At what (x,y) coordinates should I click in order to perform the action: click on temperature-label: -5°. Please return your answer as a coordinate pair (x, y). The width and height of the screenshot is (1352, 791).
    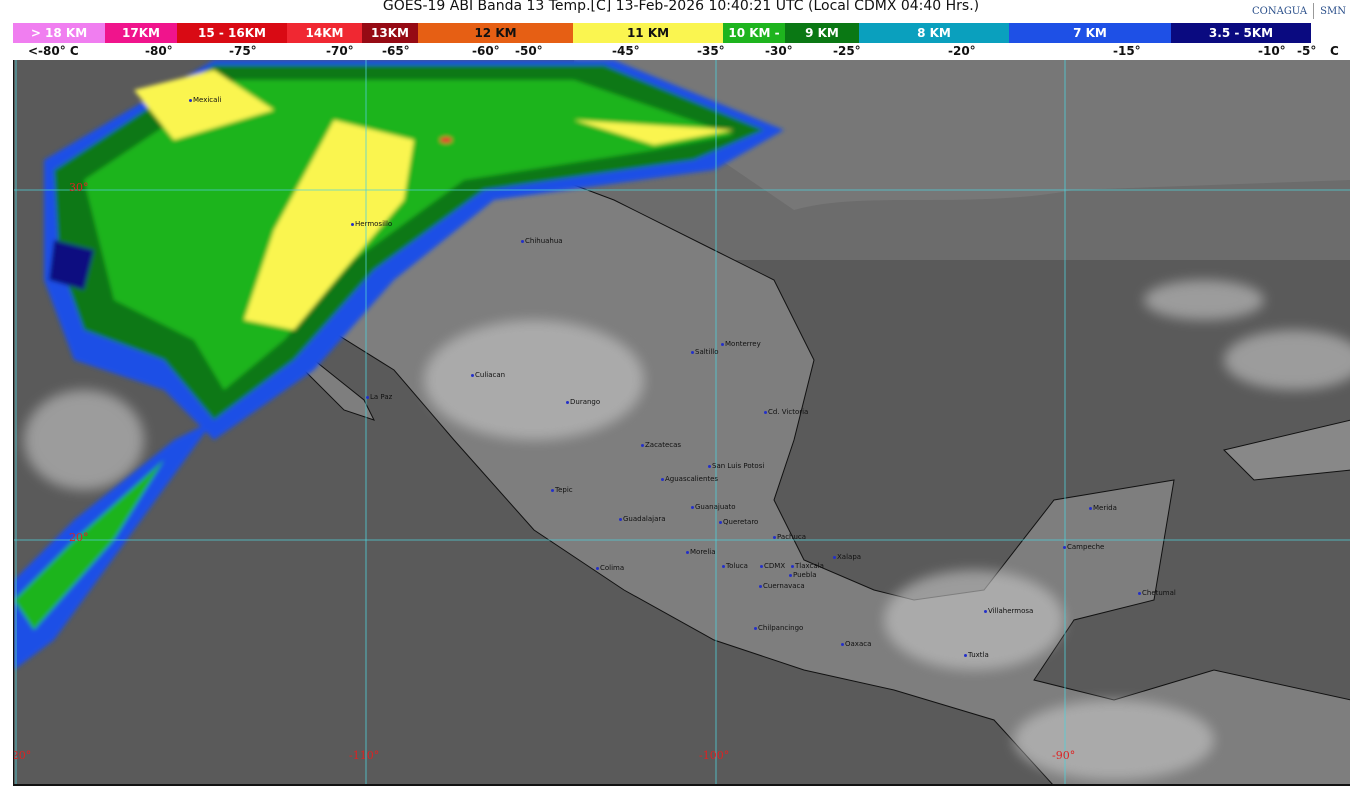
    Looking at the image, I should click on (1307, 51).